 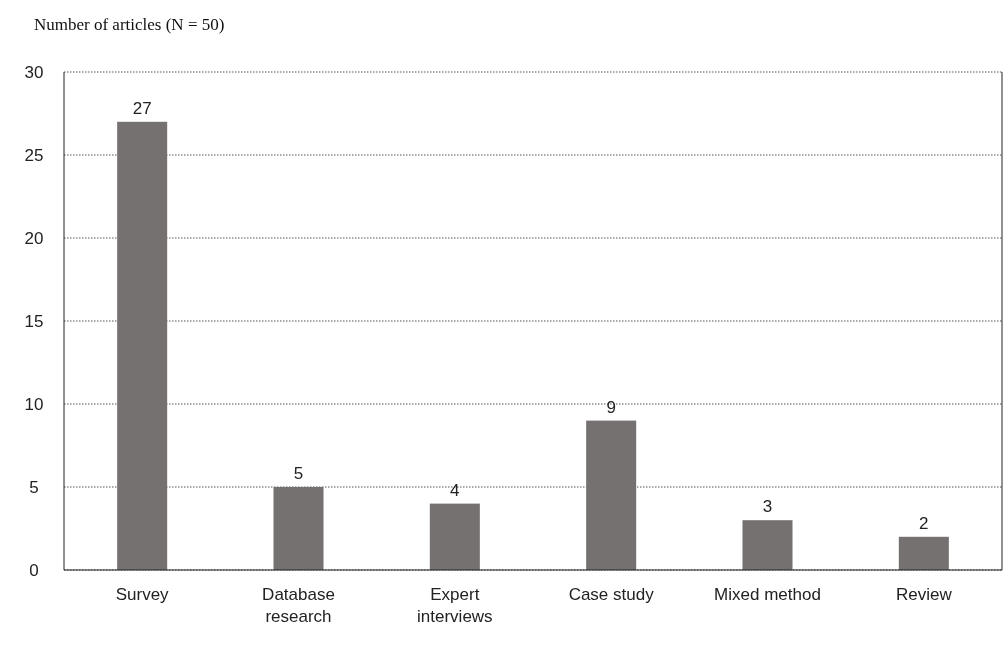 I want to click on data-label: 5, so click(x=298, y=473).